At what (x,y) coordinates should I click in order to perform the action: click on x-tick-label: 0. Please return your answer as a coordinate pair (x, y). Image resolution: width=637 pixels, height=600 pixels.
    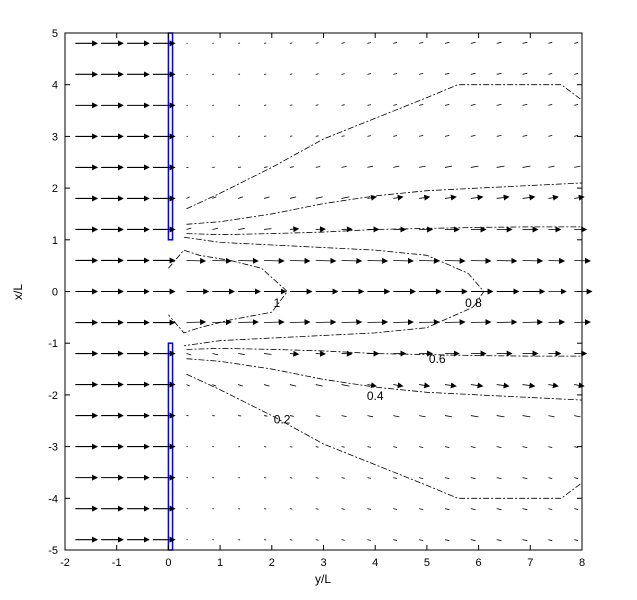
    Looking at the image, I should click on (168, 563).